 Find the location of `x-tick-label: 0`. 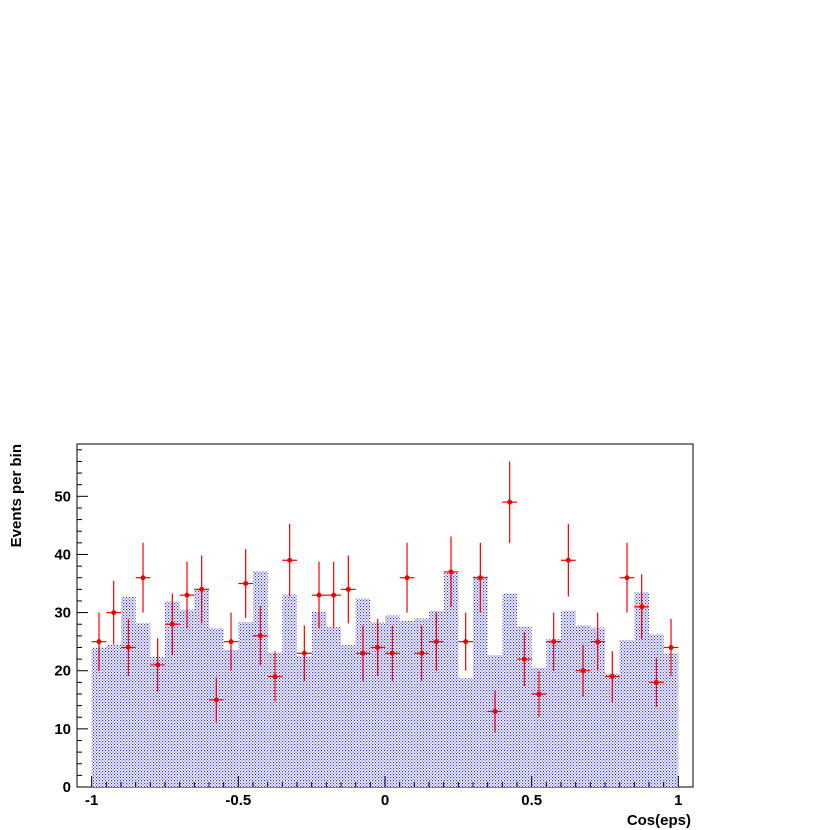

x-tick-label: 0 is located at coordinates (385, 800).